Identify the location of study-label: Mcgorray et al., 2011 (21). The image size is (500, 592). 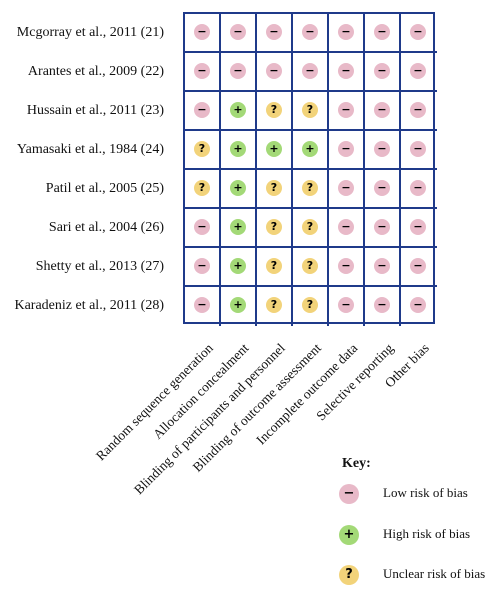
(90, 32).